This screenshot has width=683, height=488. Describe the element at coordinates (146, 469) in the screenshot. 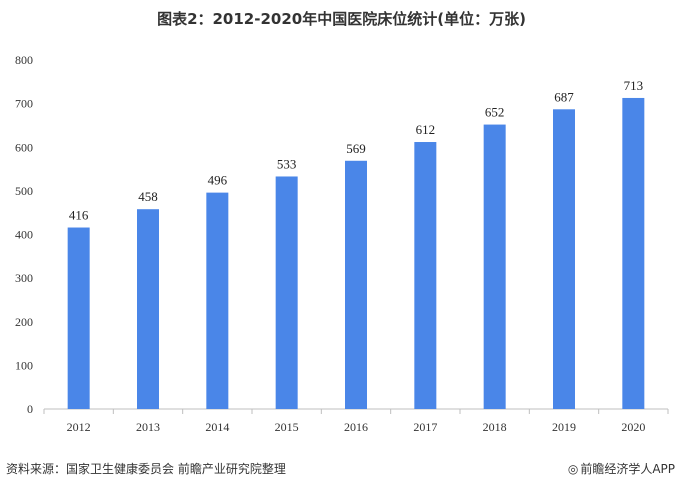

I see `source-note: 资料来源：国家卫生健康委员会 前瞻产业研究院整理` at that location.